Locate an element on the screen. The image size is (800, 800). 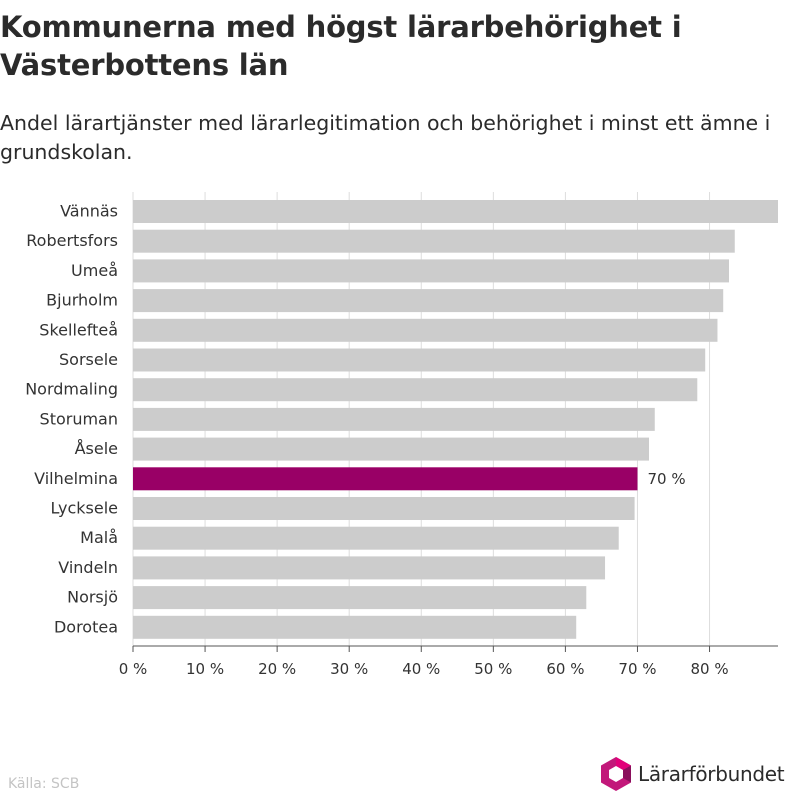
category-label: Skellefteå is located at coordinates (78, 329).